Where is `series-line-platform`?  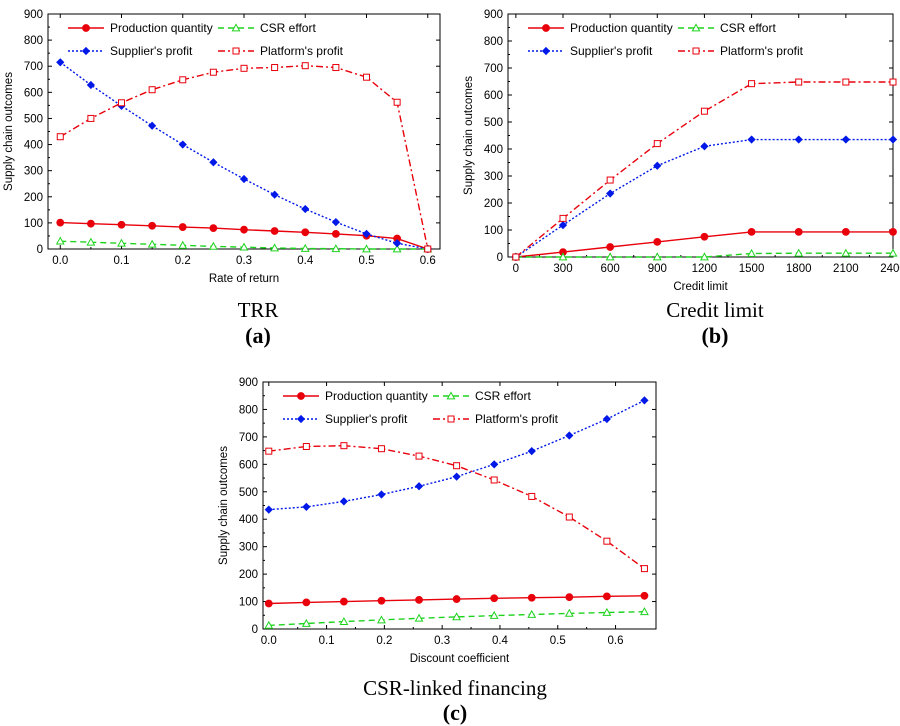 series-line-platform is located at coordinates (704, 169).